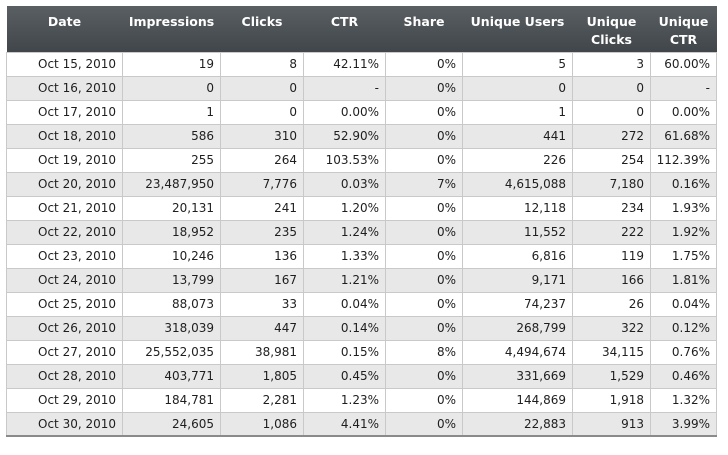 The image size is (728, 455). Describe the element at coordinates (683, 256) in the screenshot. I see `unique-ctr-cell: 1.75%` at that location.